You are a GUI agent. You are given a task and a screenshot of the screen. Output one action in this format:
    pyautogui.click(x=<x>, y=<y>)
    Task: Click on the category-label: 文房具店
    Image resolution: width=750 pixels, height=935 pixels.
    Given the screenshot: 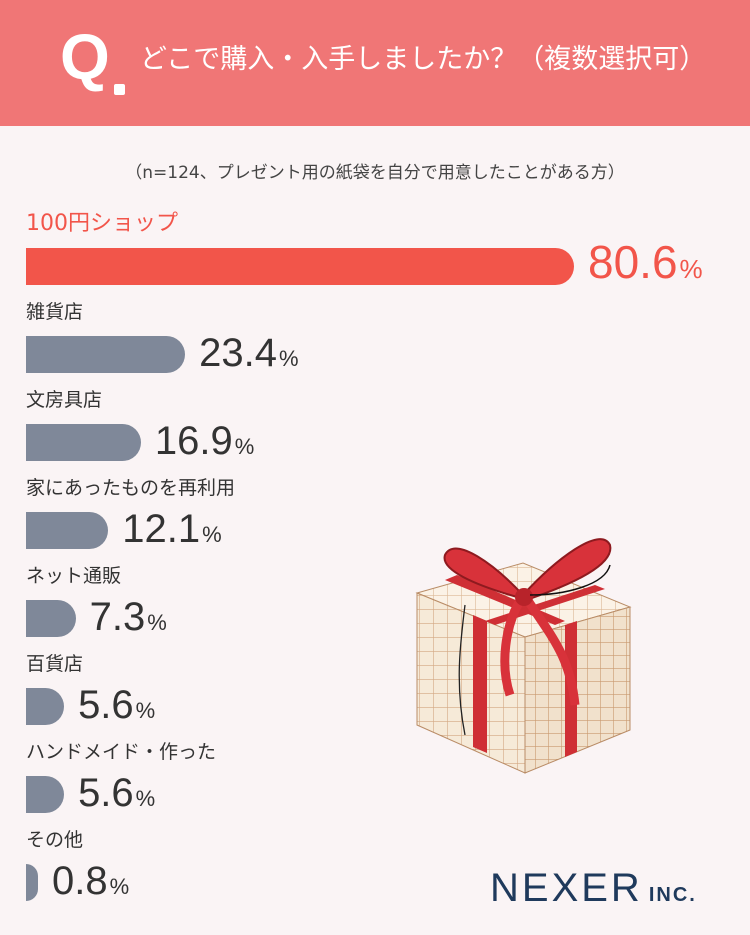 What is the action you would take?
    pyautogui.click(x=64, y=400)
    